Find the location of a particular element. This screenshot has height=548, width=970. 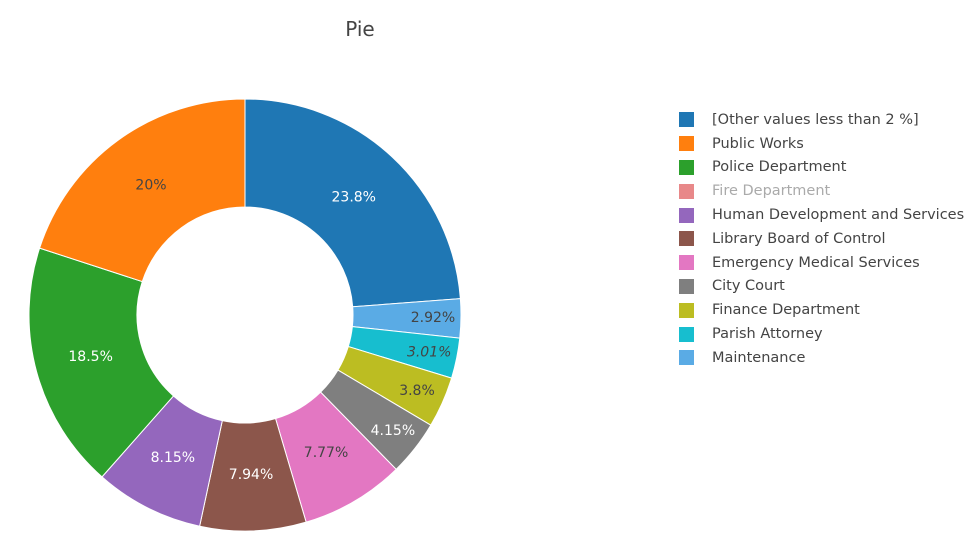

legend-label: Public Works is located at coordinates (758, 143).